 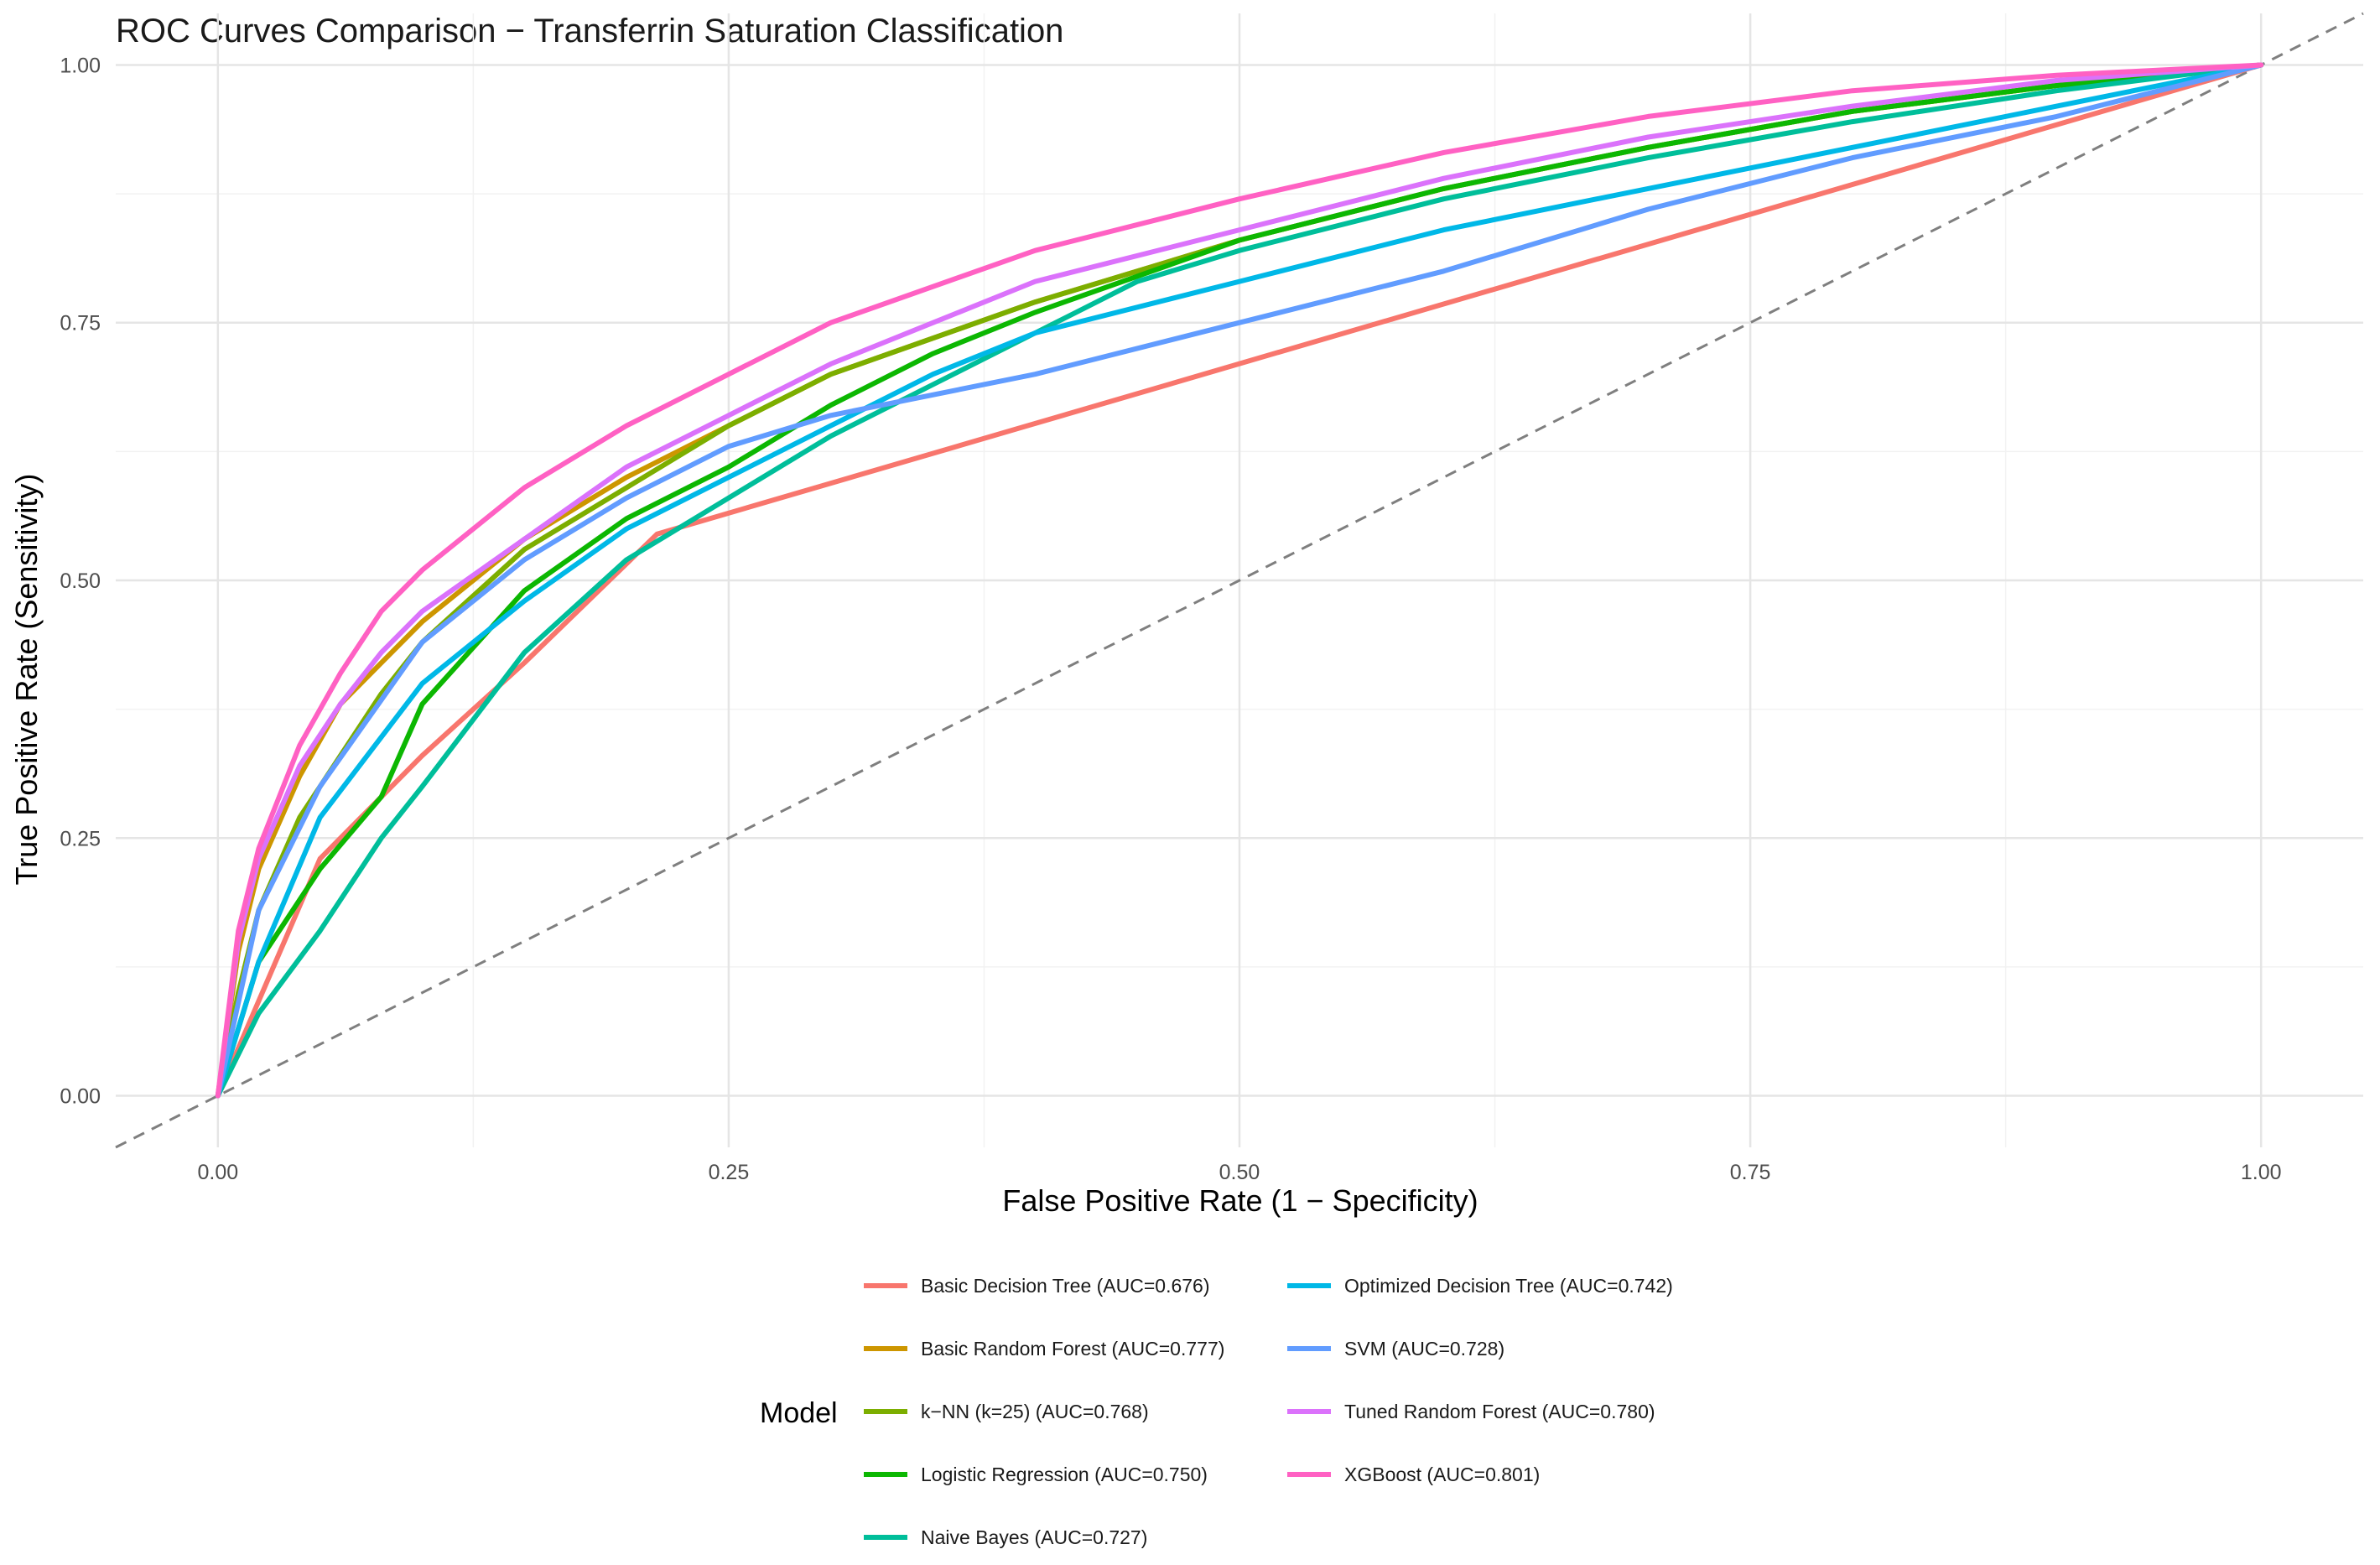 I want to click on y-tick-label: 0.75, so click(x=80, y=323).